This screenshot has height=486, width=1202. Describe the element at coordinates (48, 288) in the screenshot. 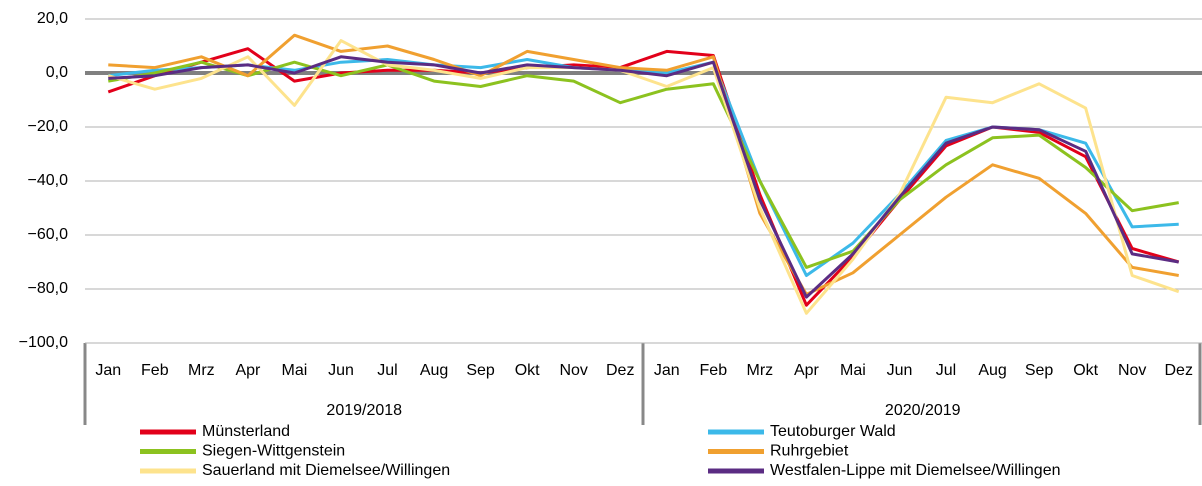

I see `y-tick-label: −80,0` at that location.